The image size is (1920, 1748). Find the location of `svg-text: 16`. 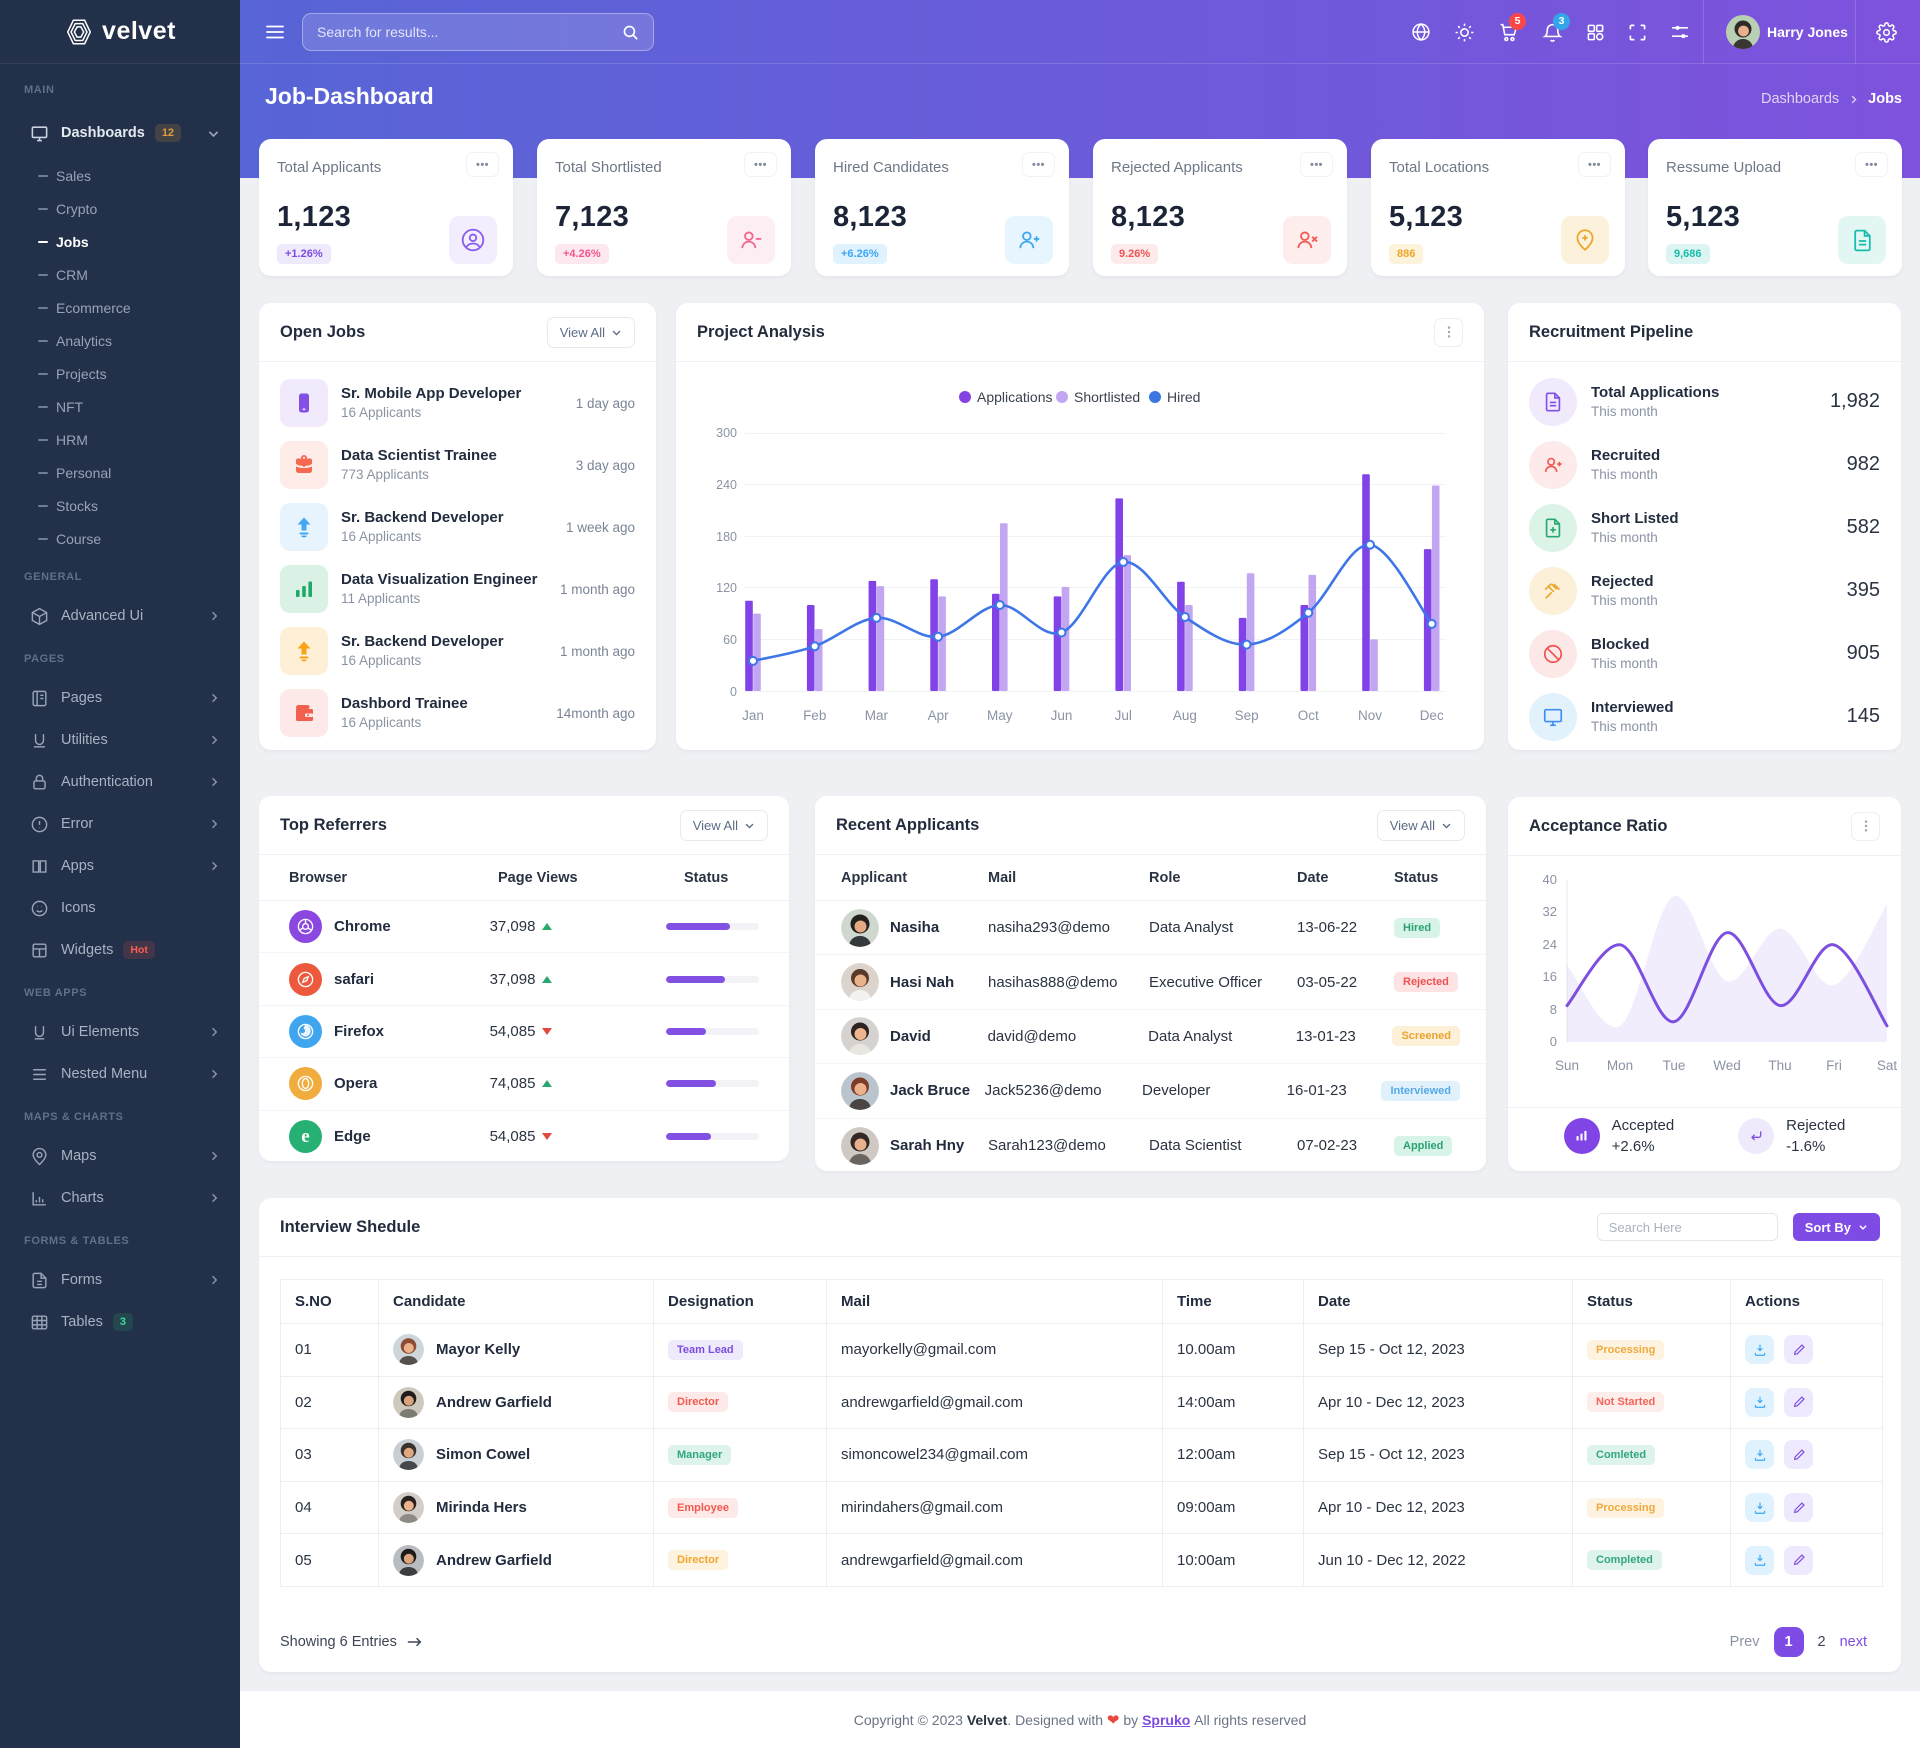

svg-text: 16 is located at coordinates (1550, 976).